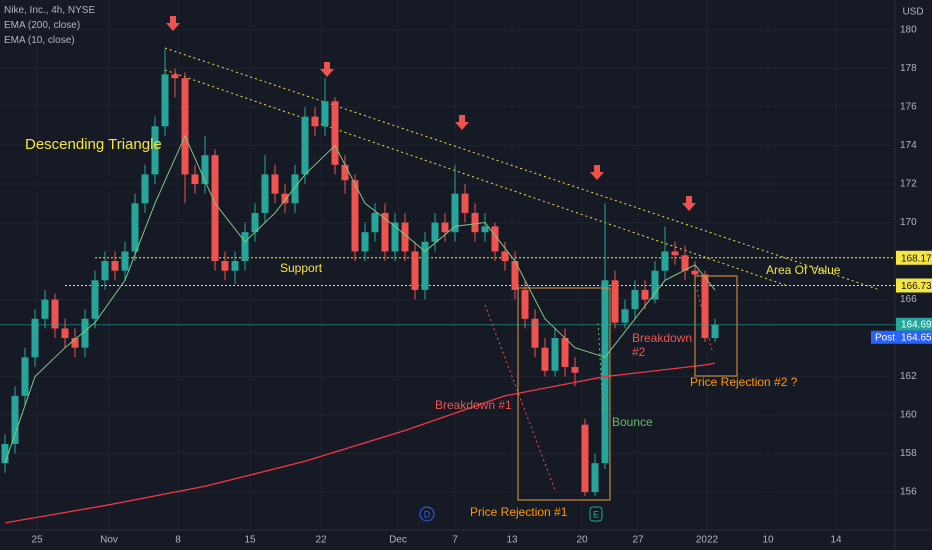 Image resolution: width=932 pixels, height=550 pixels. I want to click on y-tick-label: 158, so click(908, 453).